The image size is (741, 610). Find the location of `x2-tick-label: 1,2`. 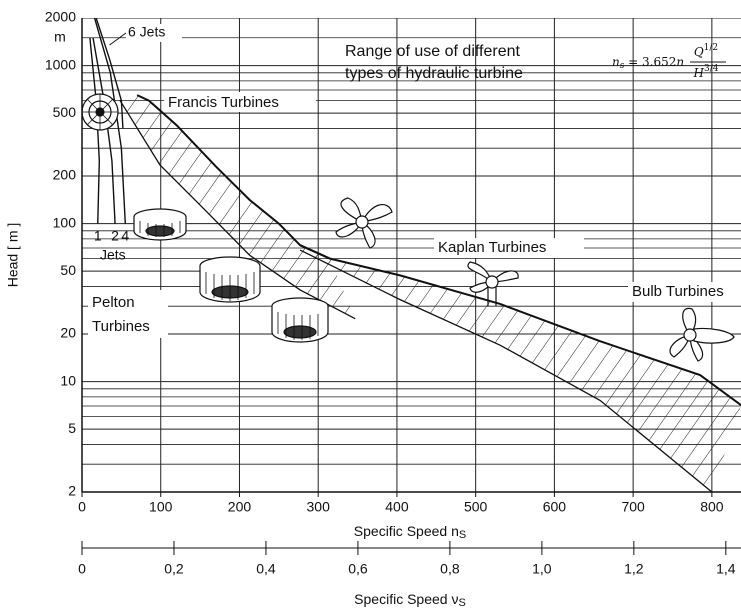

x2-tick-label: 1,2 is located at coordinates (634, 569).